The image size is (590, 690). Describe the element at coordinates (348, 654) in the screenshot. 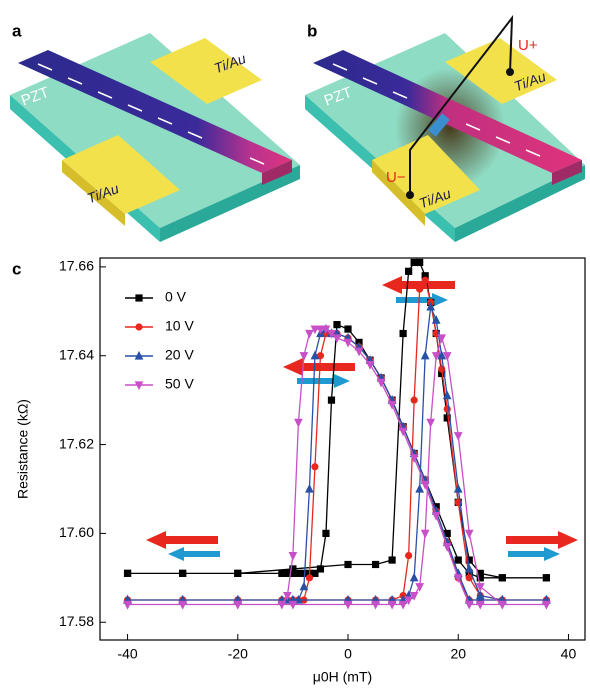

I see `x-tick-label: 0` at that location.